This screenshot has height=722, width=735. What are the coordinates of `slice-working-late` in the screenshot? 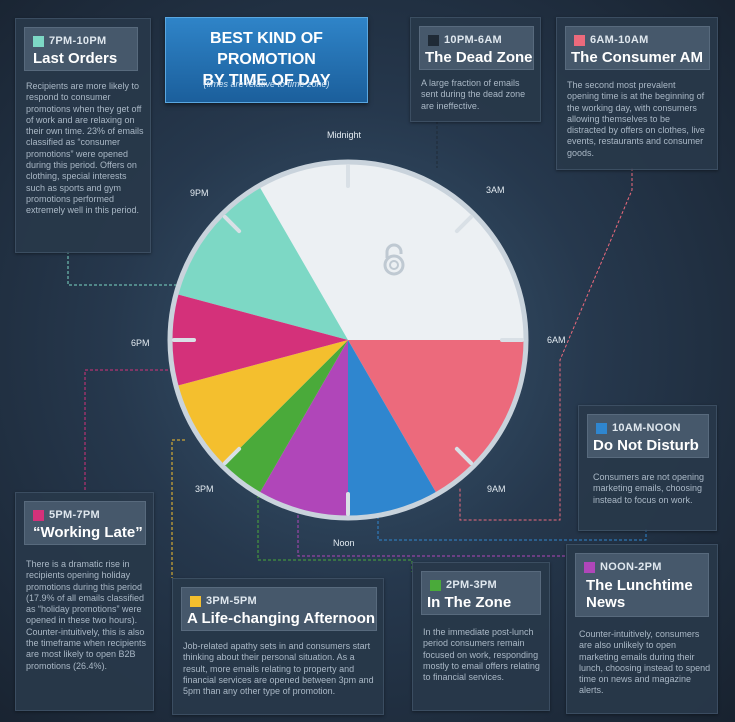 It's located at (260, 340).